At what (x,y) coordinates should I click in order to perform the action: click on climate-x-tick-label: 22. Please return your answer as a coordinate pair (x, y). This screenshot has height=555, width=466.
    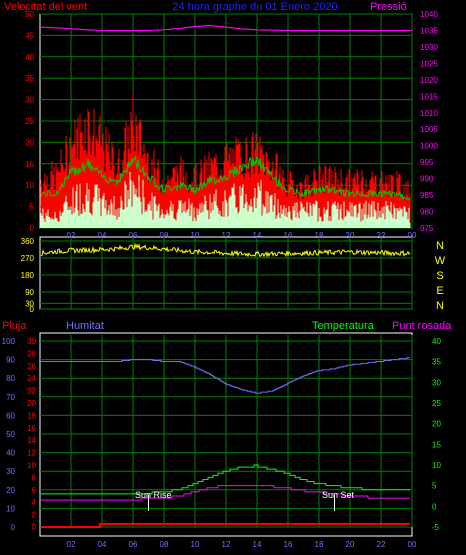
    Looking at the image, I should click on (381, 544).